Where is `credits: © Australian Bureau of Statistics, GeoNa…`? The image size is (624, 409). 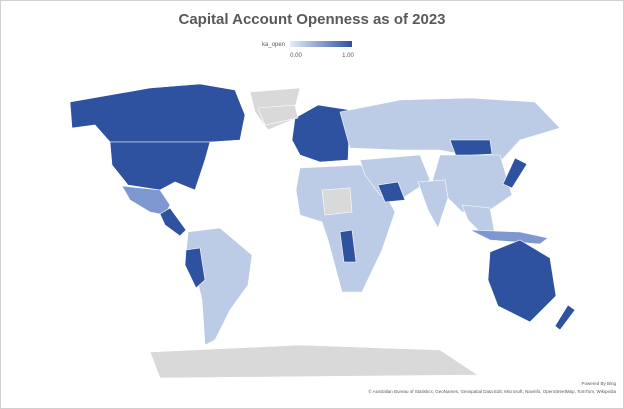
credits: © Australian Bureau of Statistics, GeoNa… is located at coordinates (492, 391).